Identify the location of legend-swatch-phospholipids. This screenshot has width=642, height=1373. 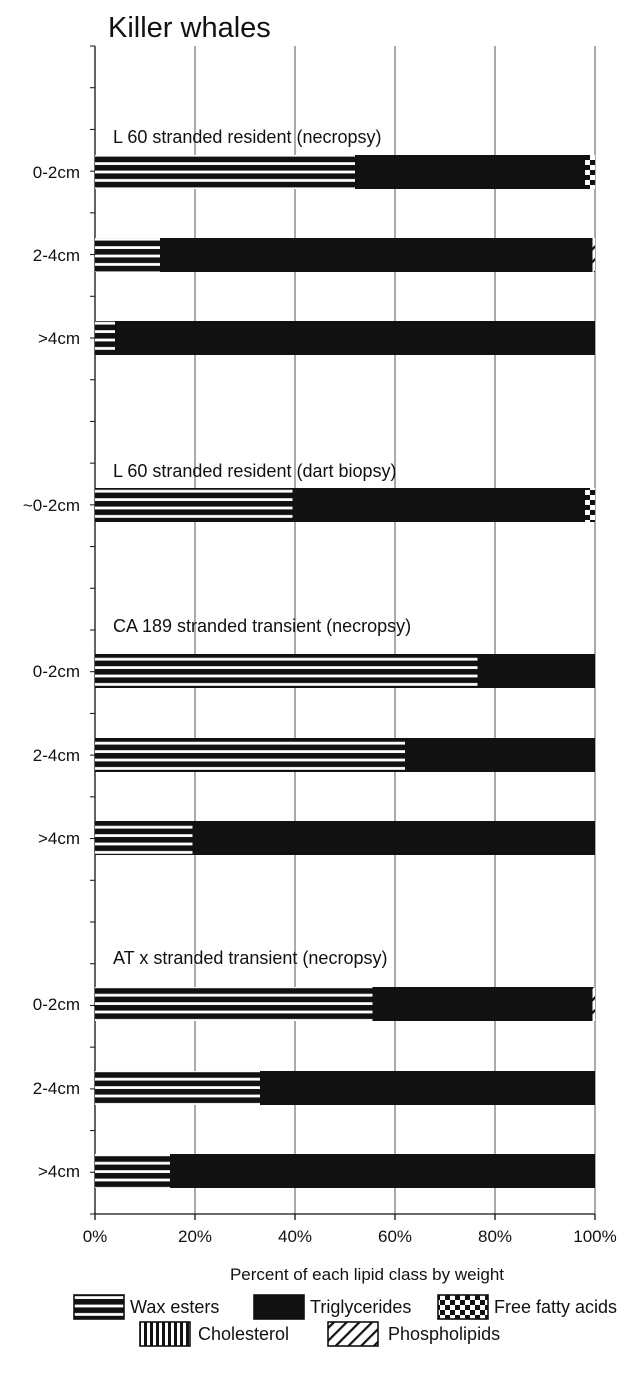
(353, 1334).